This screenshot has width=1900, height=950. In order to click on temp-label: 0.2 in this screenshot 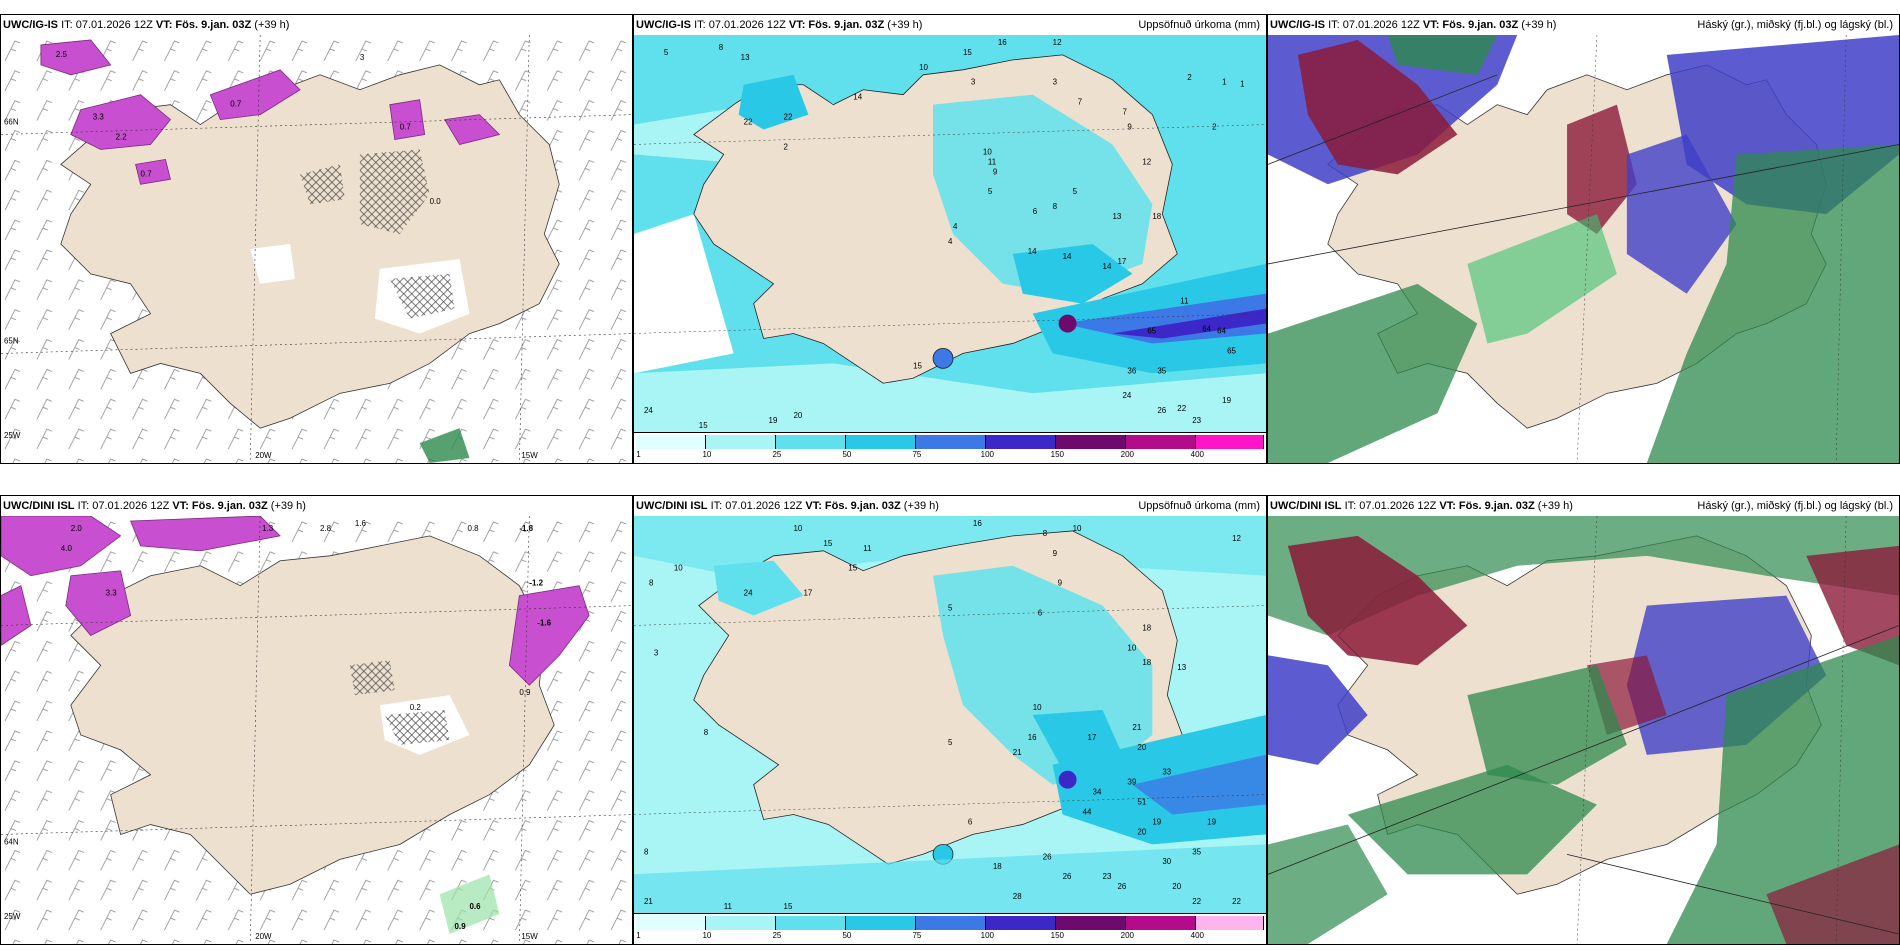, I will do `click(416, 707)`.